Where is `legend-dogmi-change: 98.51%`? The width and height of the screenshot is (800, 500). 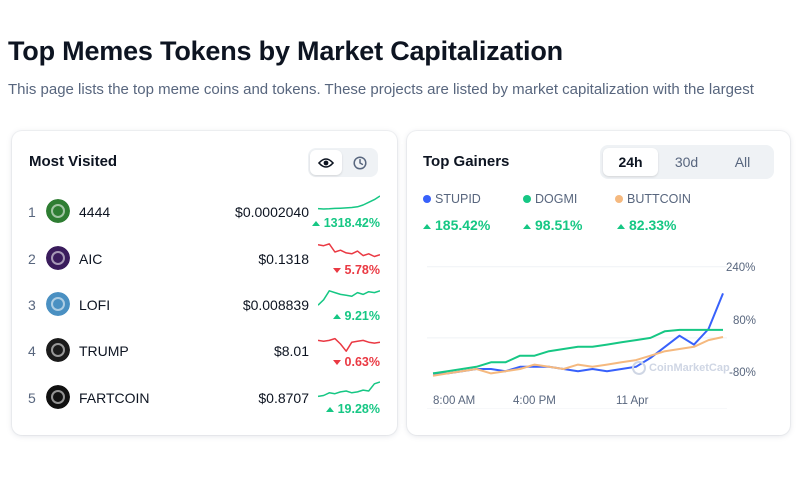
legend-dogmi-change: 98.51% is located at coordinates (552, 225).